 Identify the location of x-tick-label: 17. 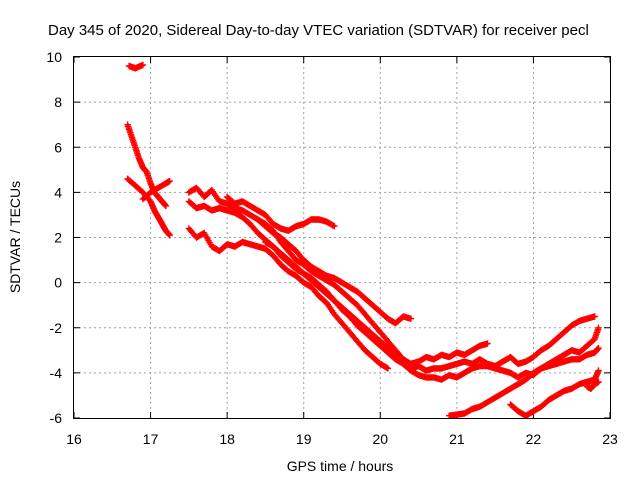
(151, 439).